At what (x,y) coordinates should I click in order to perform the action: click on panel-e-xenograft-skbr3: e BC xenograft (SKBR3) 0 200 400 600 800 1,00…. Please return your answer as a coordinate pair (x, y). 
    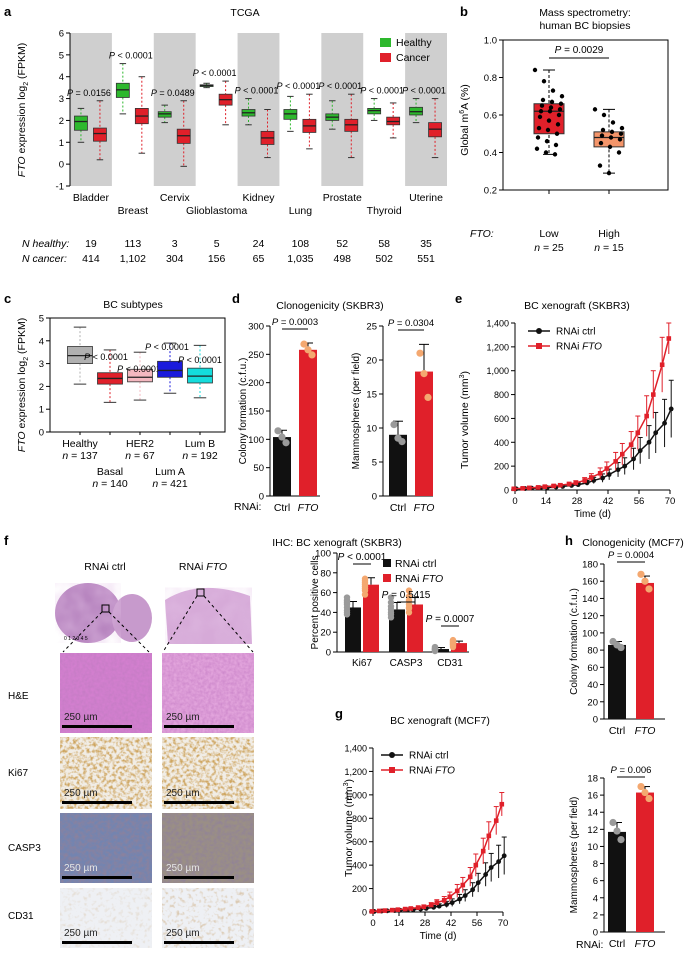
    Looking at the image, I should click on (565, 405).